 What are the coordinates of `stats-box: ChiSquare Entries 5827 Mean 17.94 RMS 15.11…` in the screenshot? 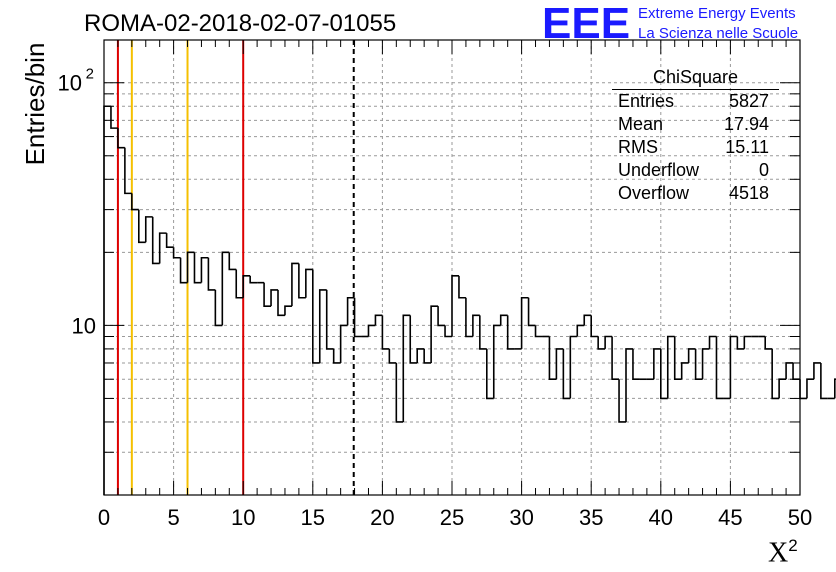 It's located at (695, 135).